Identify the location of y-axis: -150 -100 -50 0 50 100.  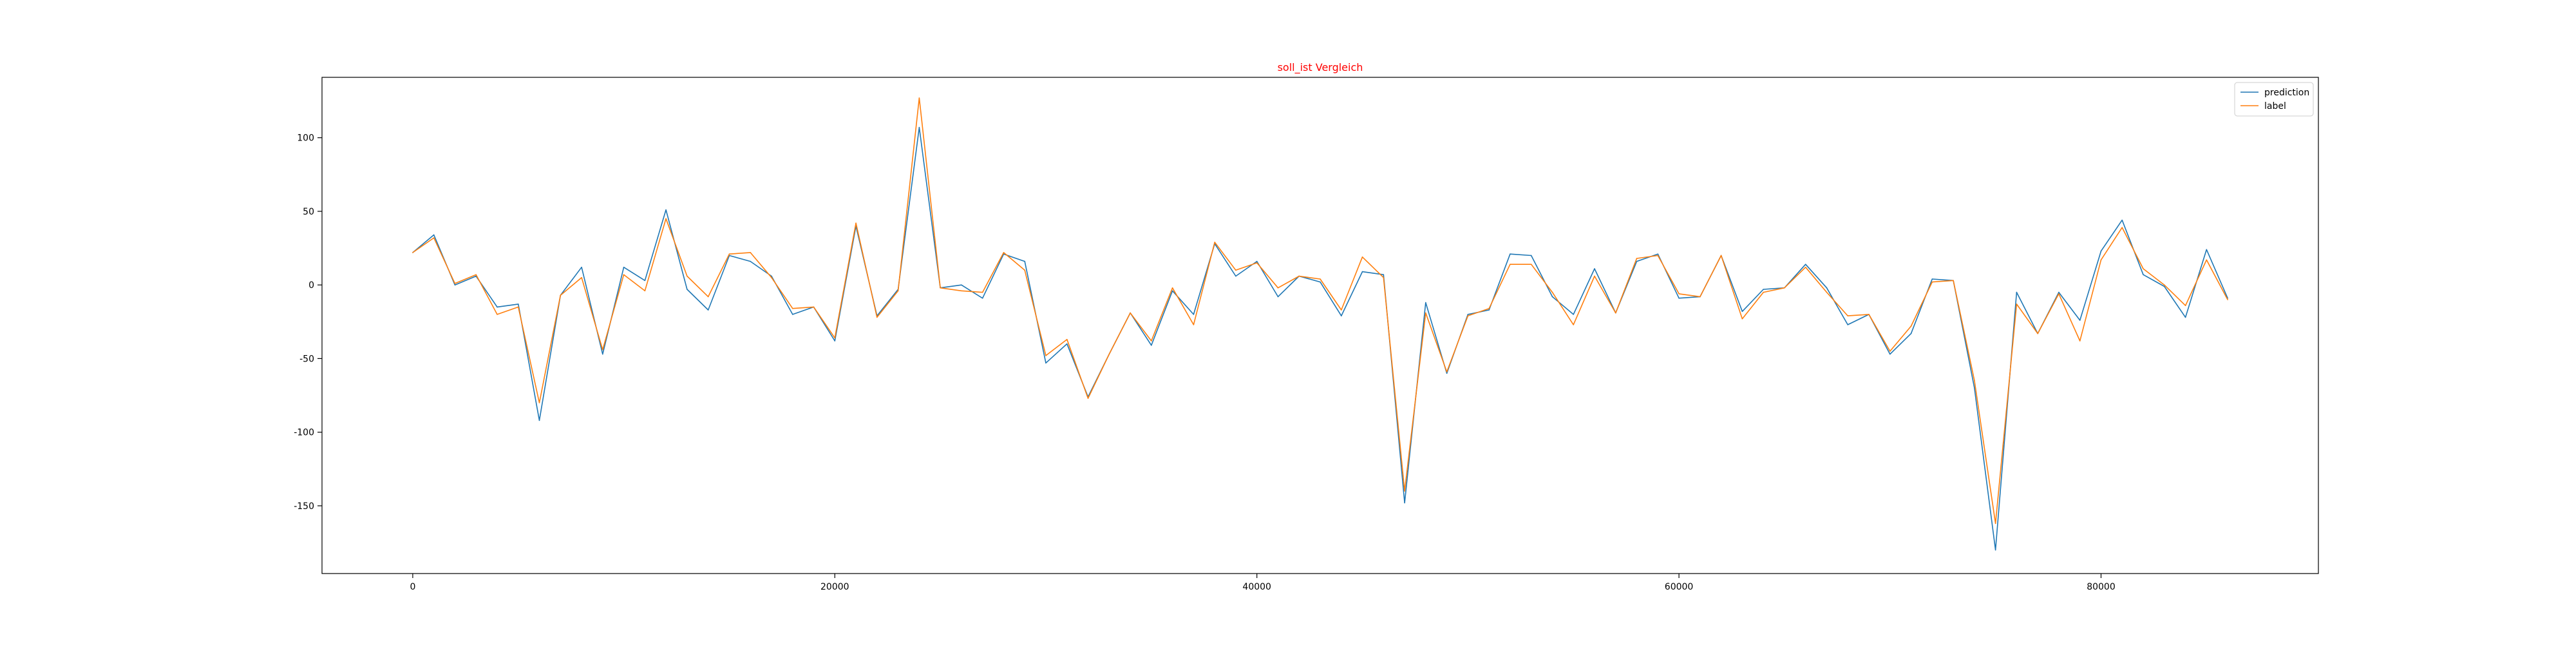
(308, 322).